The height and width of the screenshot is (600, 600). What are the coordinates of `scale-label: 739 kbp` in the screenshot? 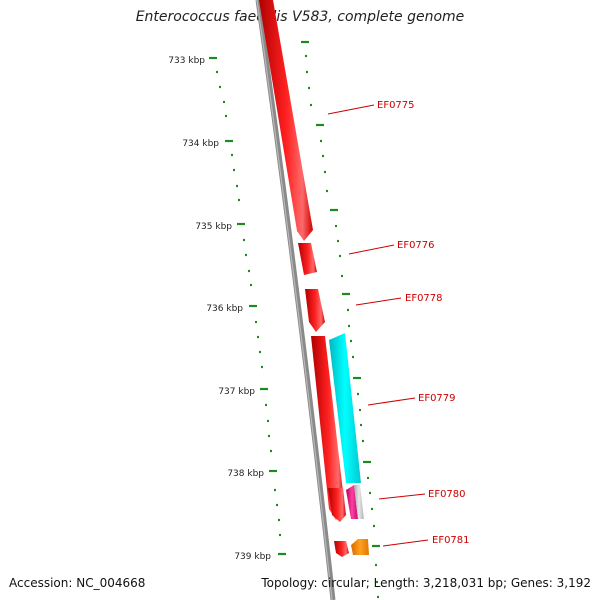 It's located at (252, 557).